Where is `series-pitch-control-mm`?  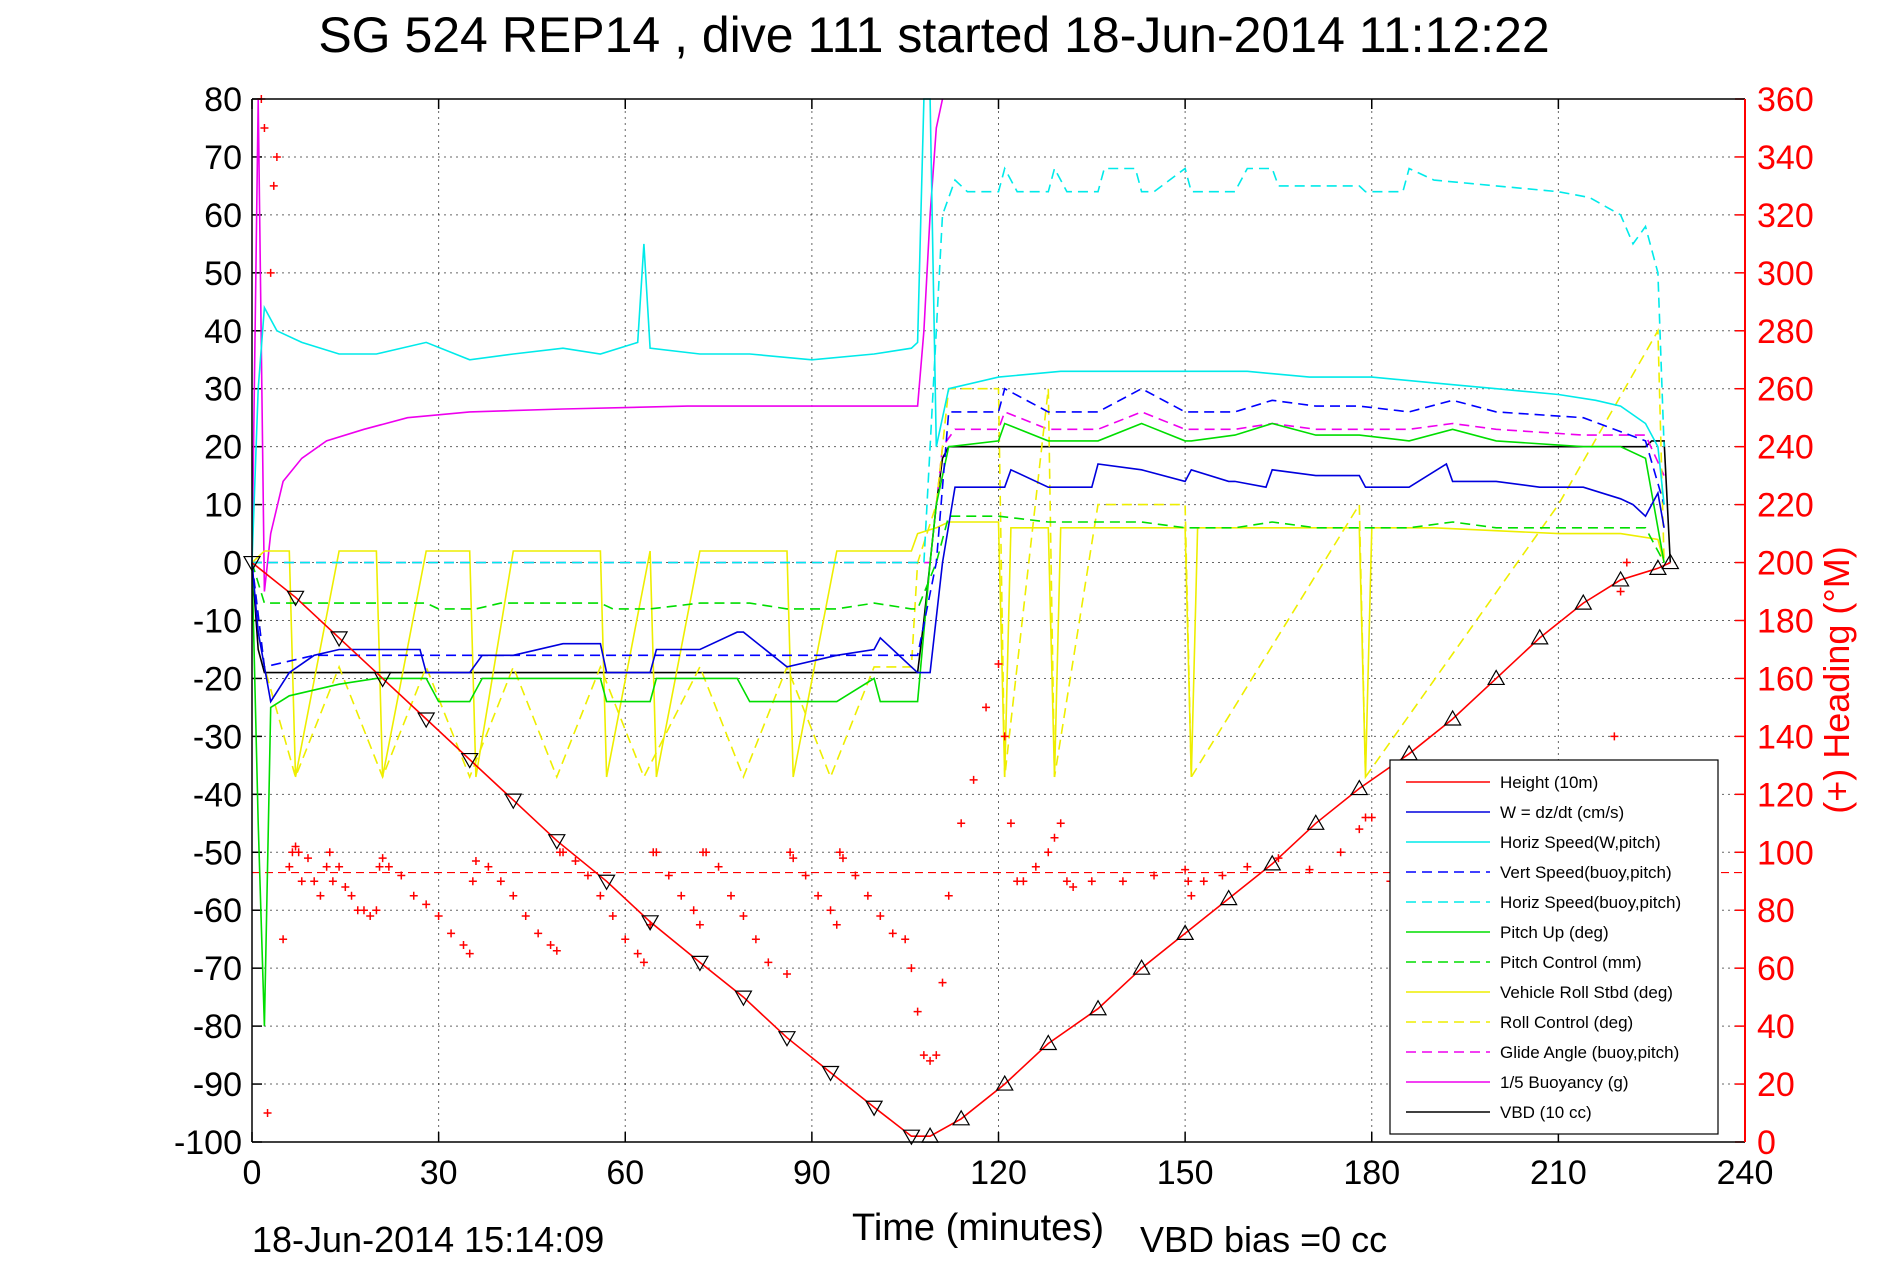
series-pitch-control-mm is located at coordinates (958, 562).